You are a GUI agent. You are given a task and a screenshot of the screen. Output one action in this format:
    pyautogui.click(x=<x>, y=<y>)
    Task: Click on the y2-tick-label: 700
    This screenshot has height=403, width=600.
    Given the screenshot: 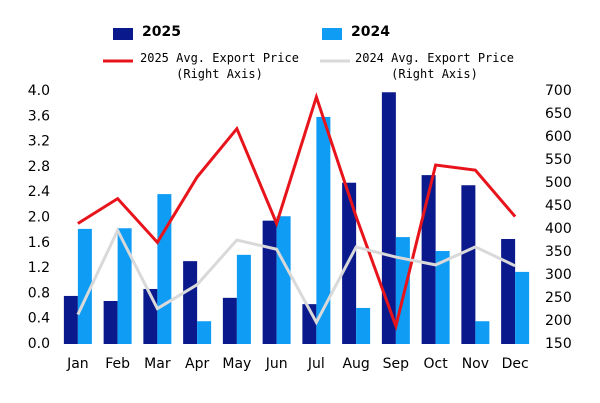 What is the action you would take?
    pyautogui.click(x=558, y=91)
    